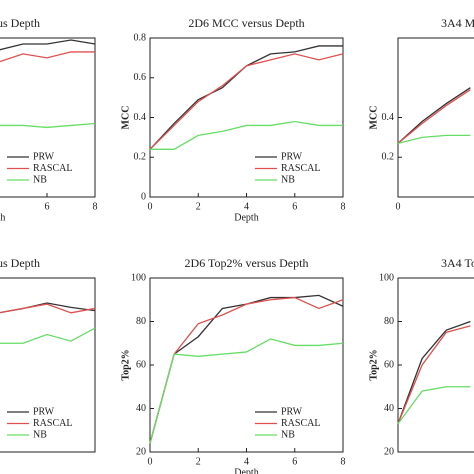  What do you see at coordinates (140, 37) in the screenshot?
I see `y-tick-label: 0.8` at bounding box center [140, 37].